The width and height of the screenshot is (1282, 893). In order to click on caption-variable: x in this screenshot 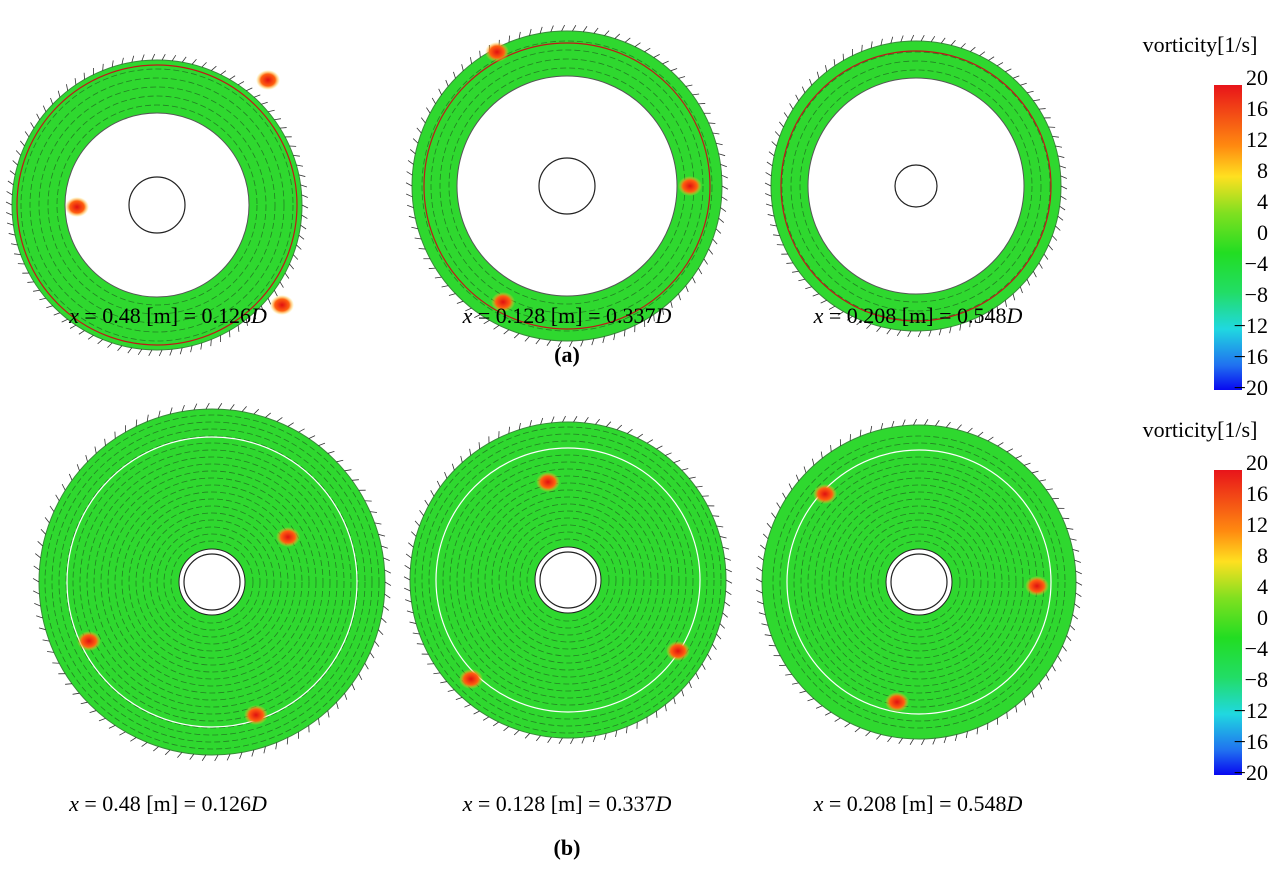, I will do `click(467, 803)`.